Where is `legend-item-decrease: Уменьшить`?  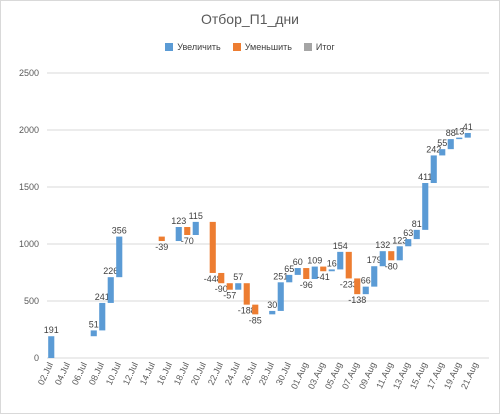 legend-item-decrease: Уменьшить is located at coordinates (262, 47).